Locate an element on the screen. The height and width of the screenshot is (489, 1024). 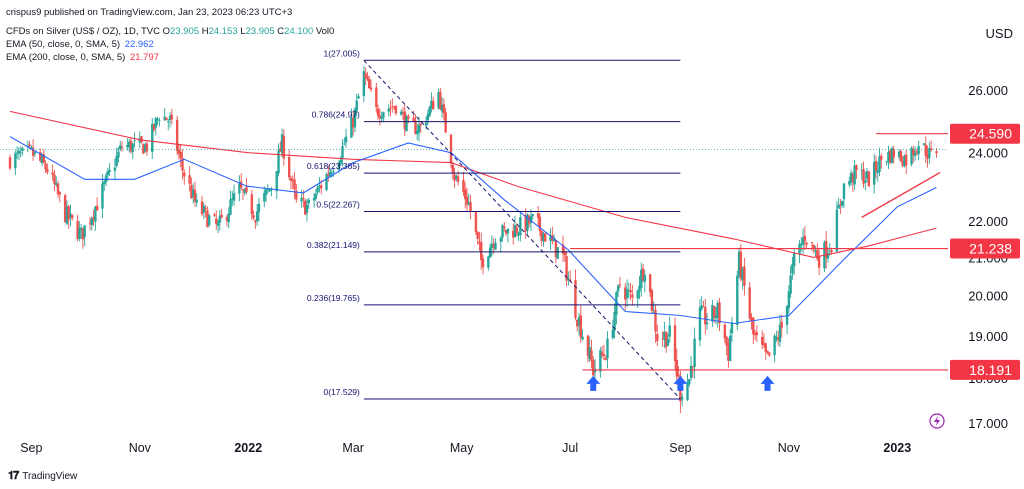
time-tick-label: Mar is located at coordinates (353, 448).